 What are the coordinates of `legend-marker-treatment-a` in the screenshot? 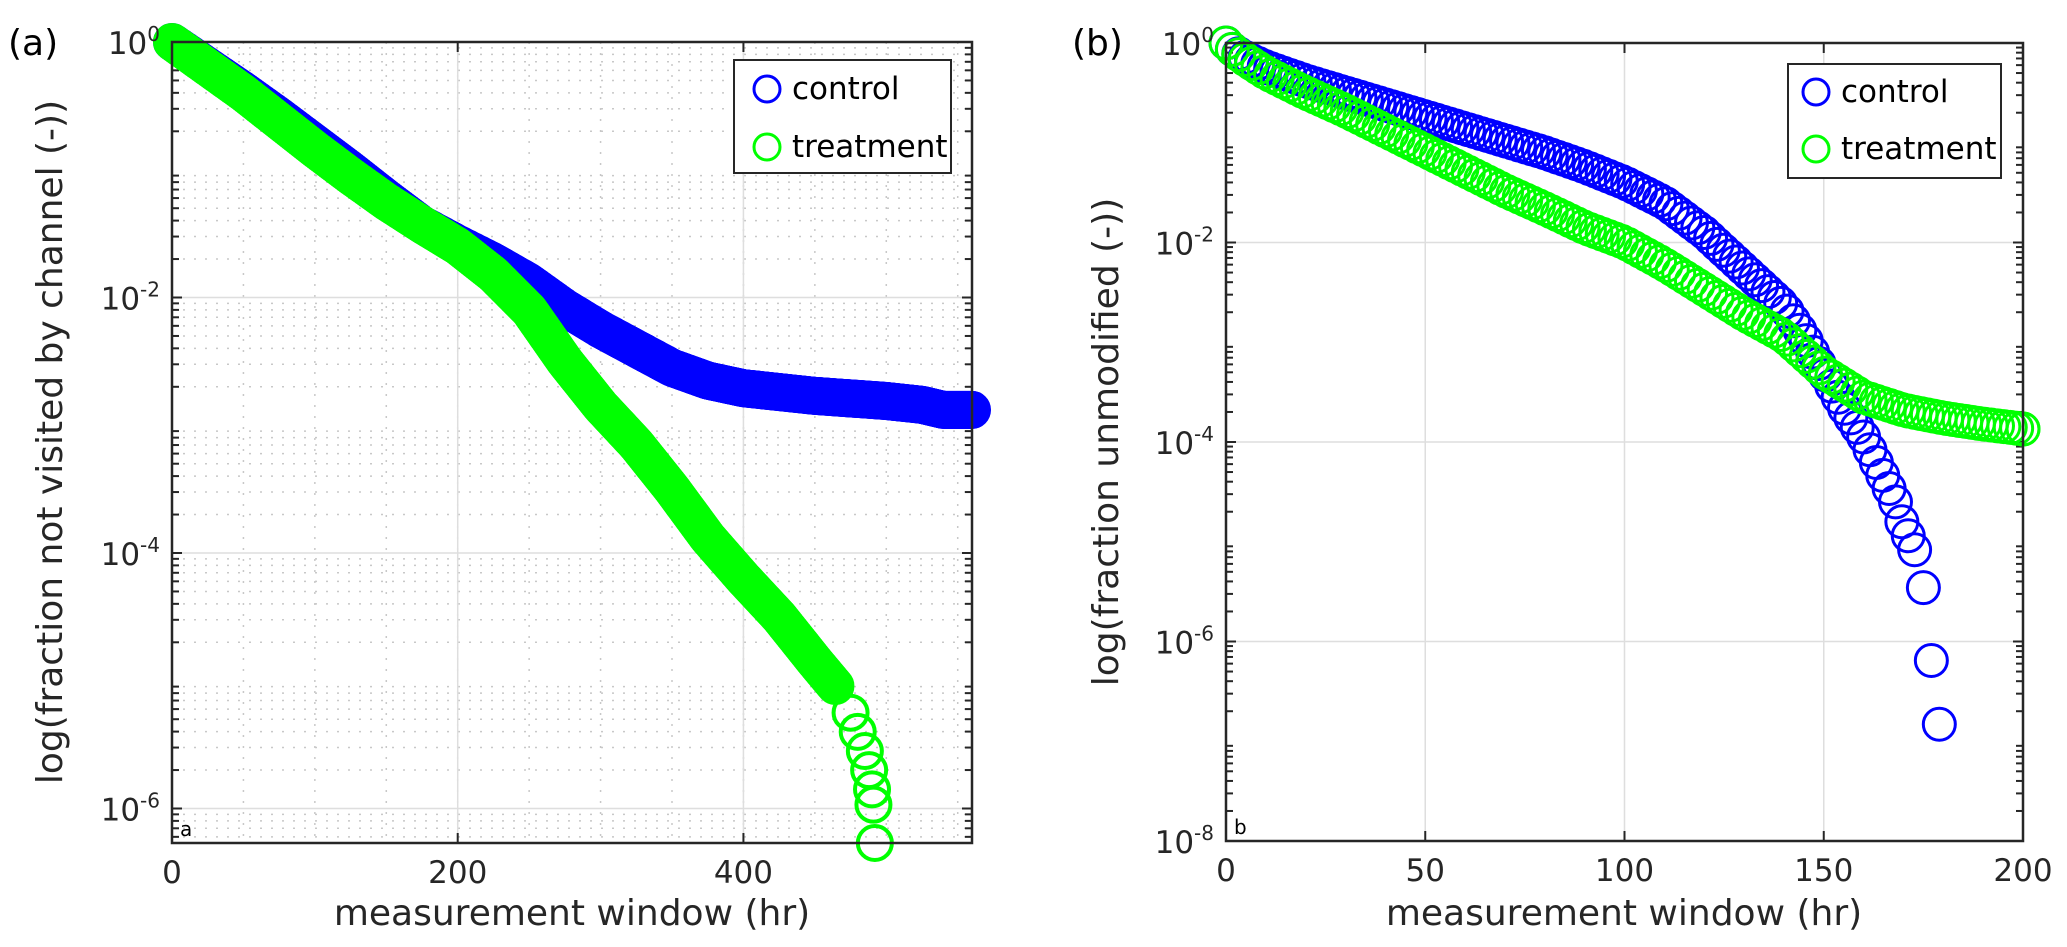 It's located at (767, 147).